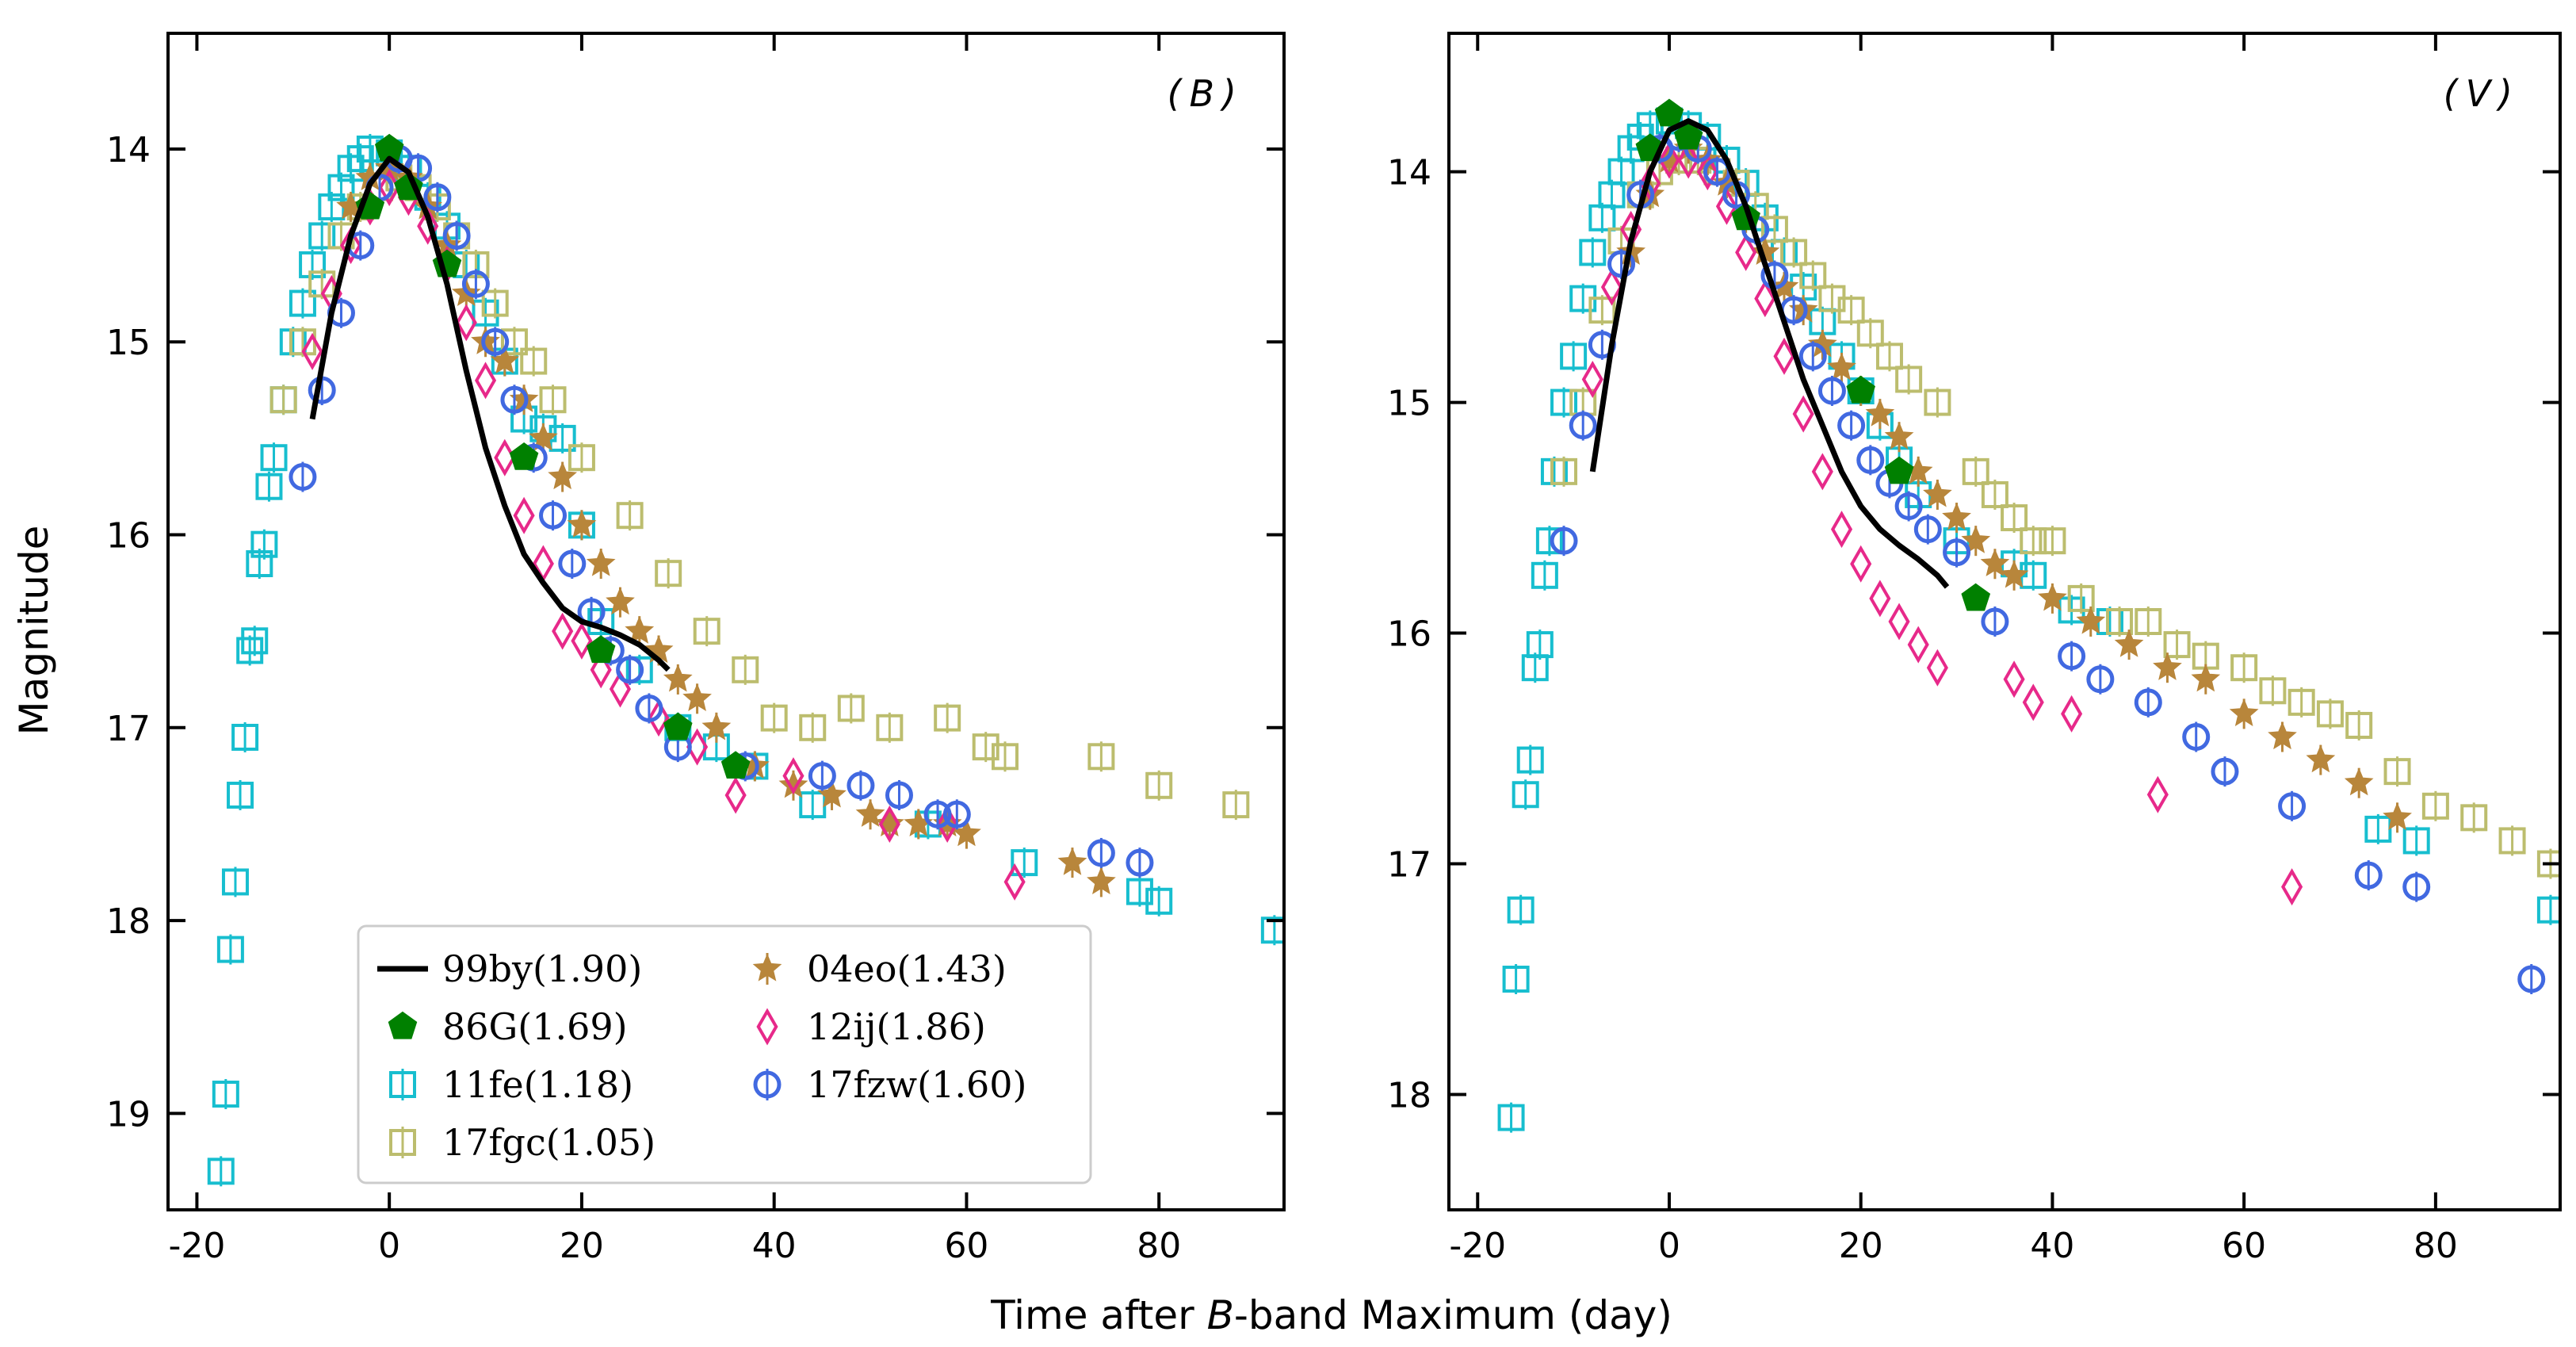  What do you see at coordinates (966, 1246) in the screenshot?
I see `x-tick-label: 60` at bounding box center [966, 1246].